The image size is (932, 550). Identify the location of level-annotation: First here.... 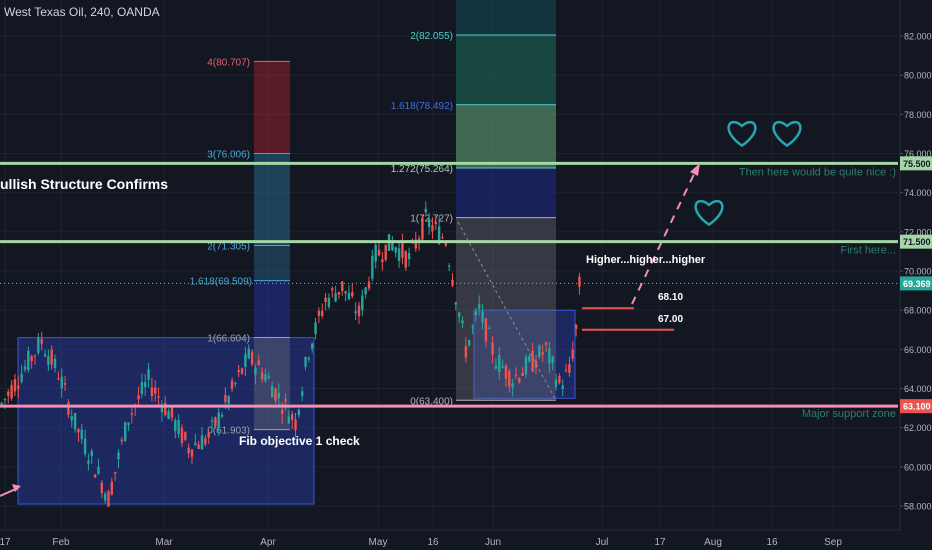
(868, 251).